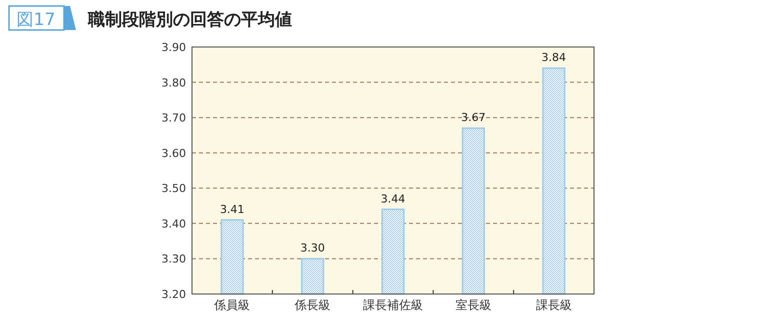 This screenshot has height=320, width=760. What do you see at coordinates (473, 117) in the screenshot?
I see `data-label: 3.67` at bounding box center [473, 117].